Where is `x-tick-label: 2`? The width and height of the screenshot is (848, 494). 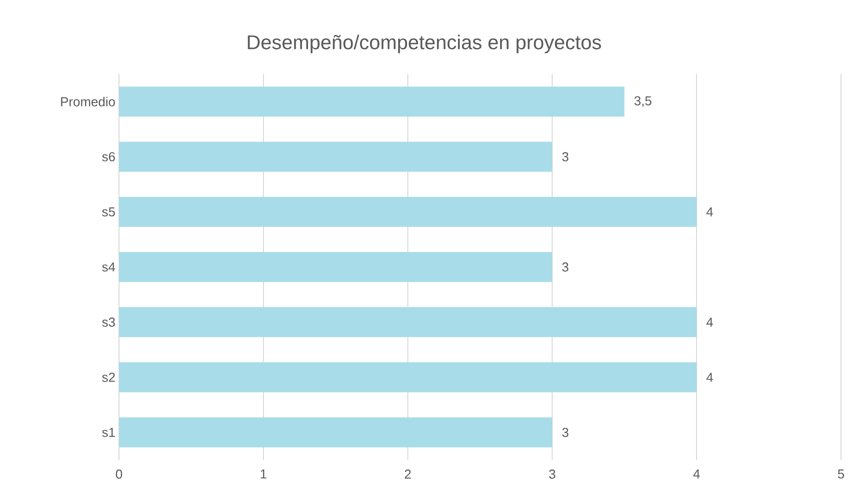 x-tick-label: 2 is located at coordinates (407, 474).